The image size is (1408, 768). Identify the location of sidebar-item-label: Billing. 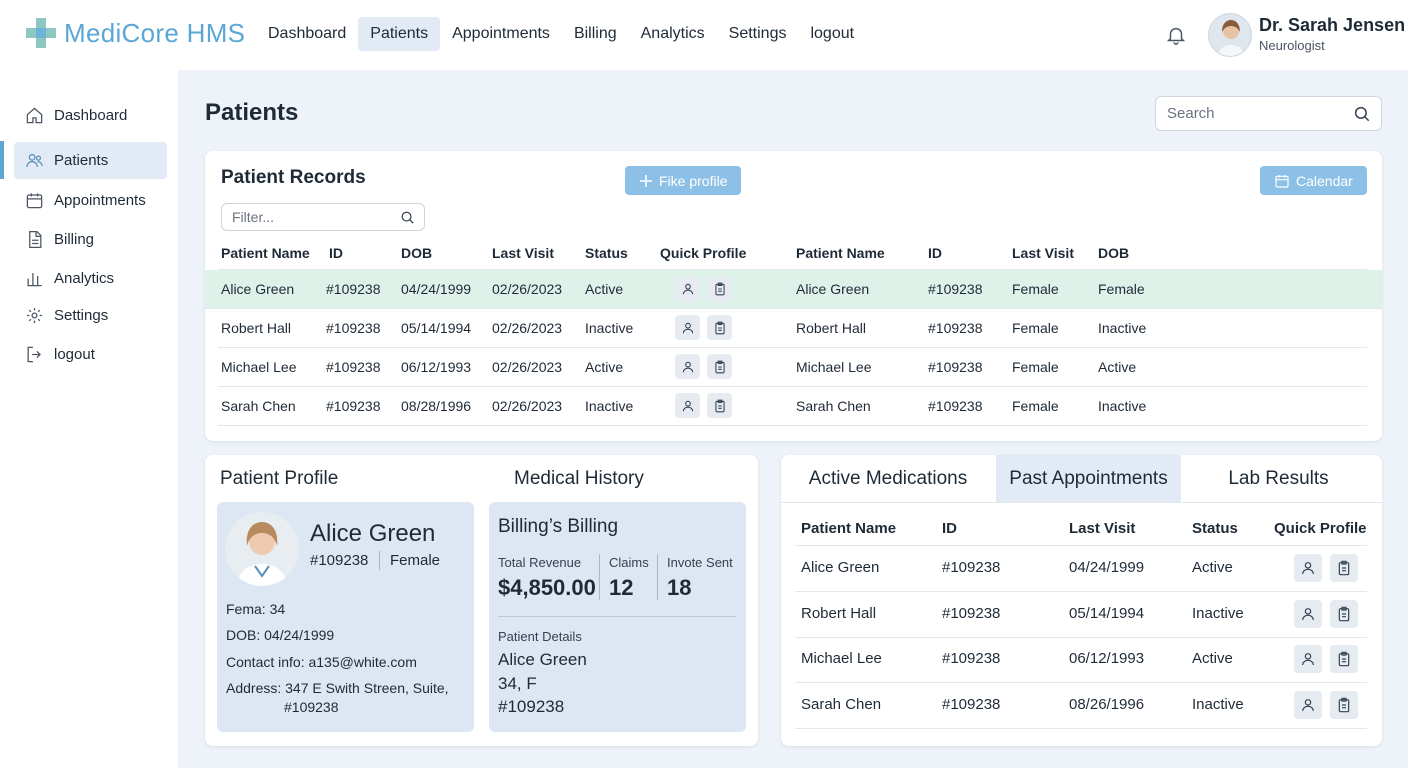
(74, 239).